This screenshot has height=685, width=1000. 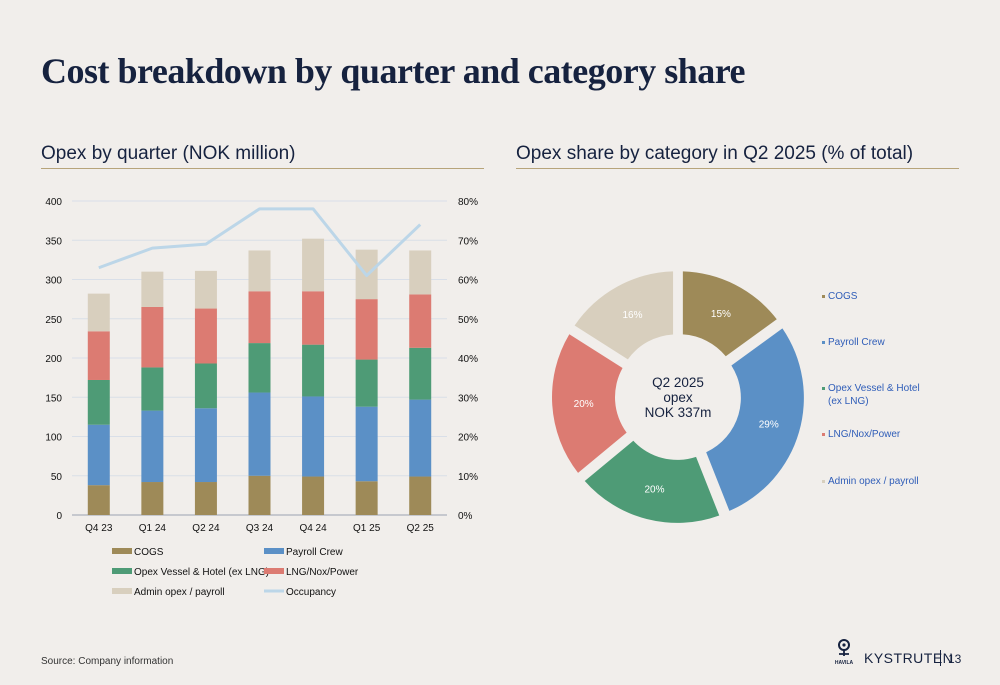 What do you see at coordinates (468, 320) in the screenshot?
I see `y2-tick-label: 50%` at bounding box center [468, 320].